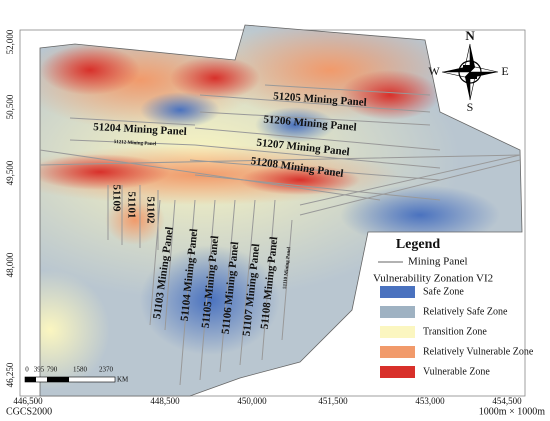 This screenshot has height=421, width=550. I want to click on x-label: 450,000, so click(252, 401).